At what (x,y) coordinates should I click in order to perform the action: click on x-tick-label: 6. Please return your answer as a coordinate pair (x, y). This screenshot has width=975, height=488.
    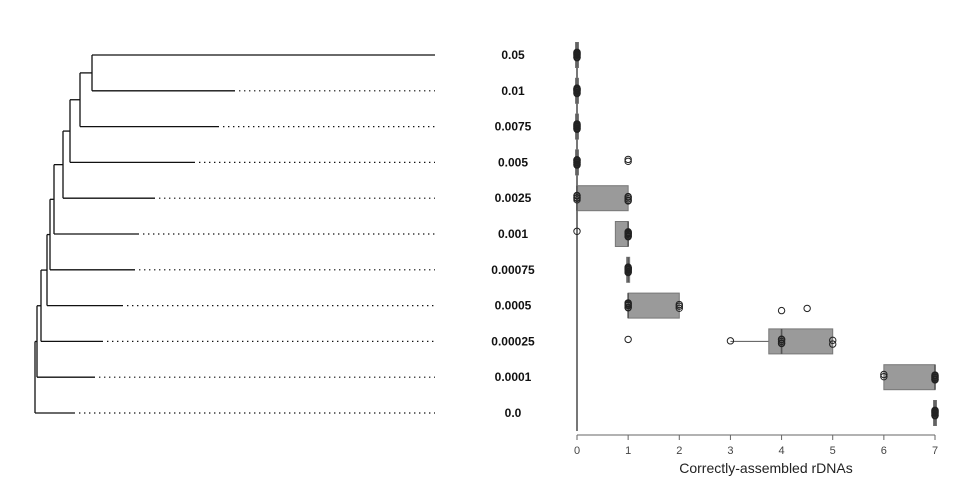
    Looking at the image, I should click on (884, 451).